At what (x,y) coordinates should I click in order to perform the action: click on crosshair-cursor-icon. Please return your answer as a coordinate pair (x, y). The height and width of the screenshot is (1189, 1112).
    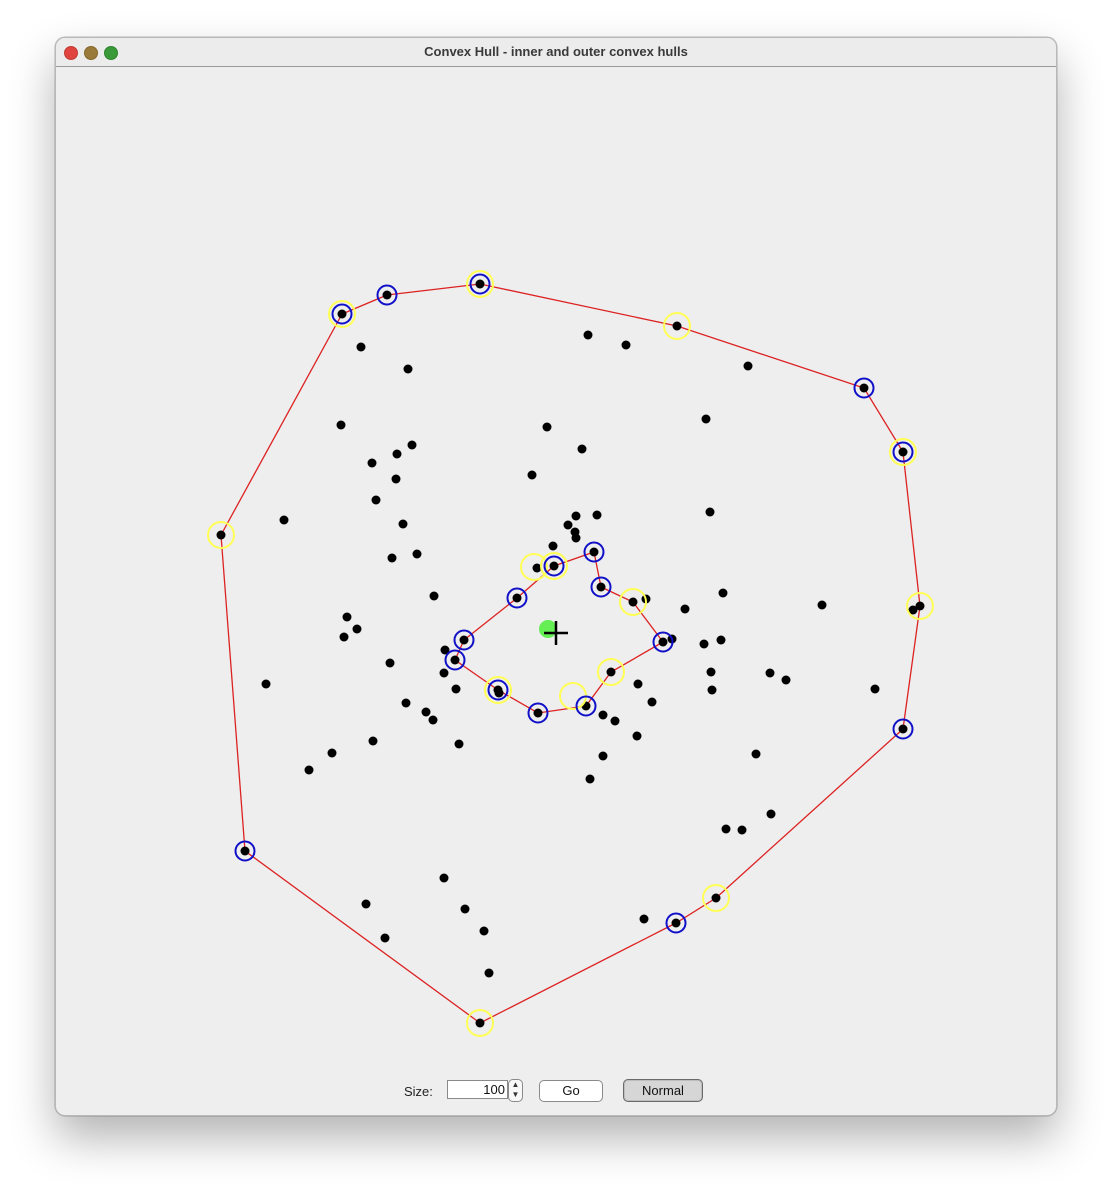
    Looking at the image, I should click on (556, 633).